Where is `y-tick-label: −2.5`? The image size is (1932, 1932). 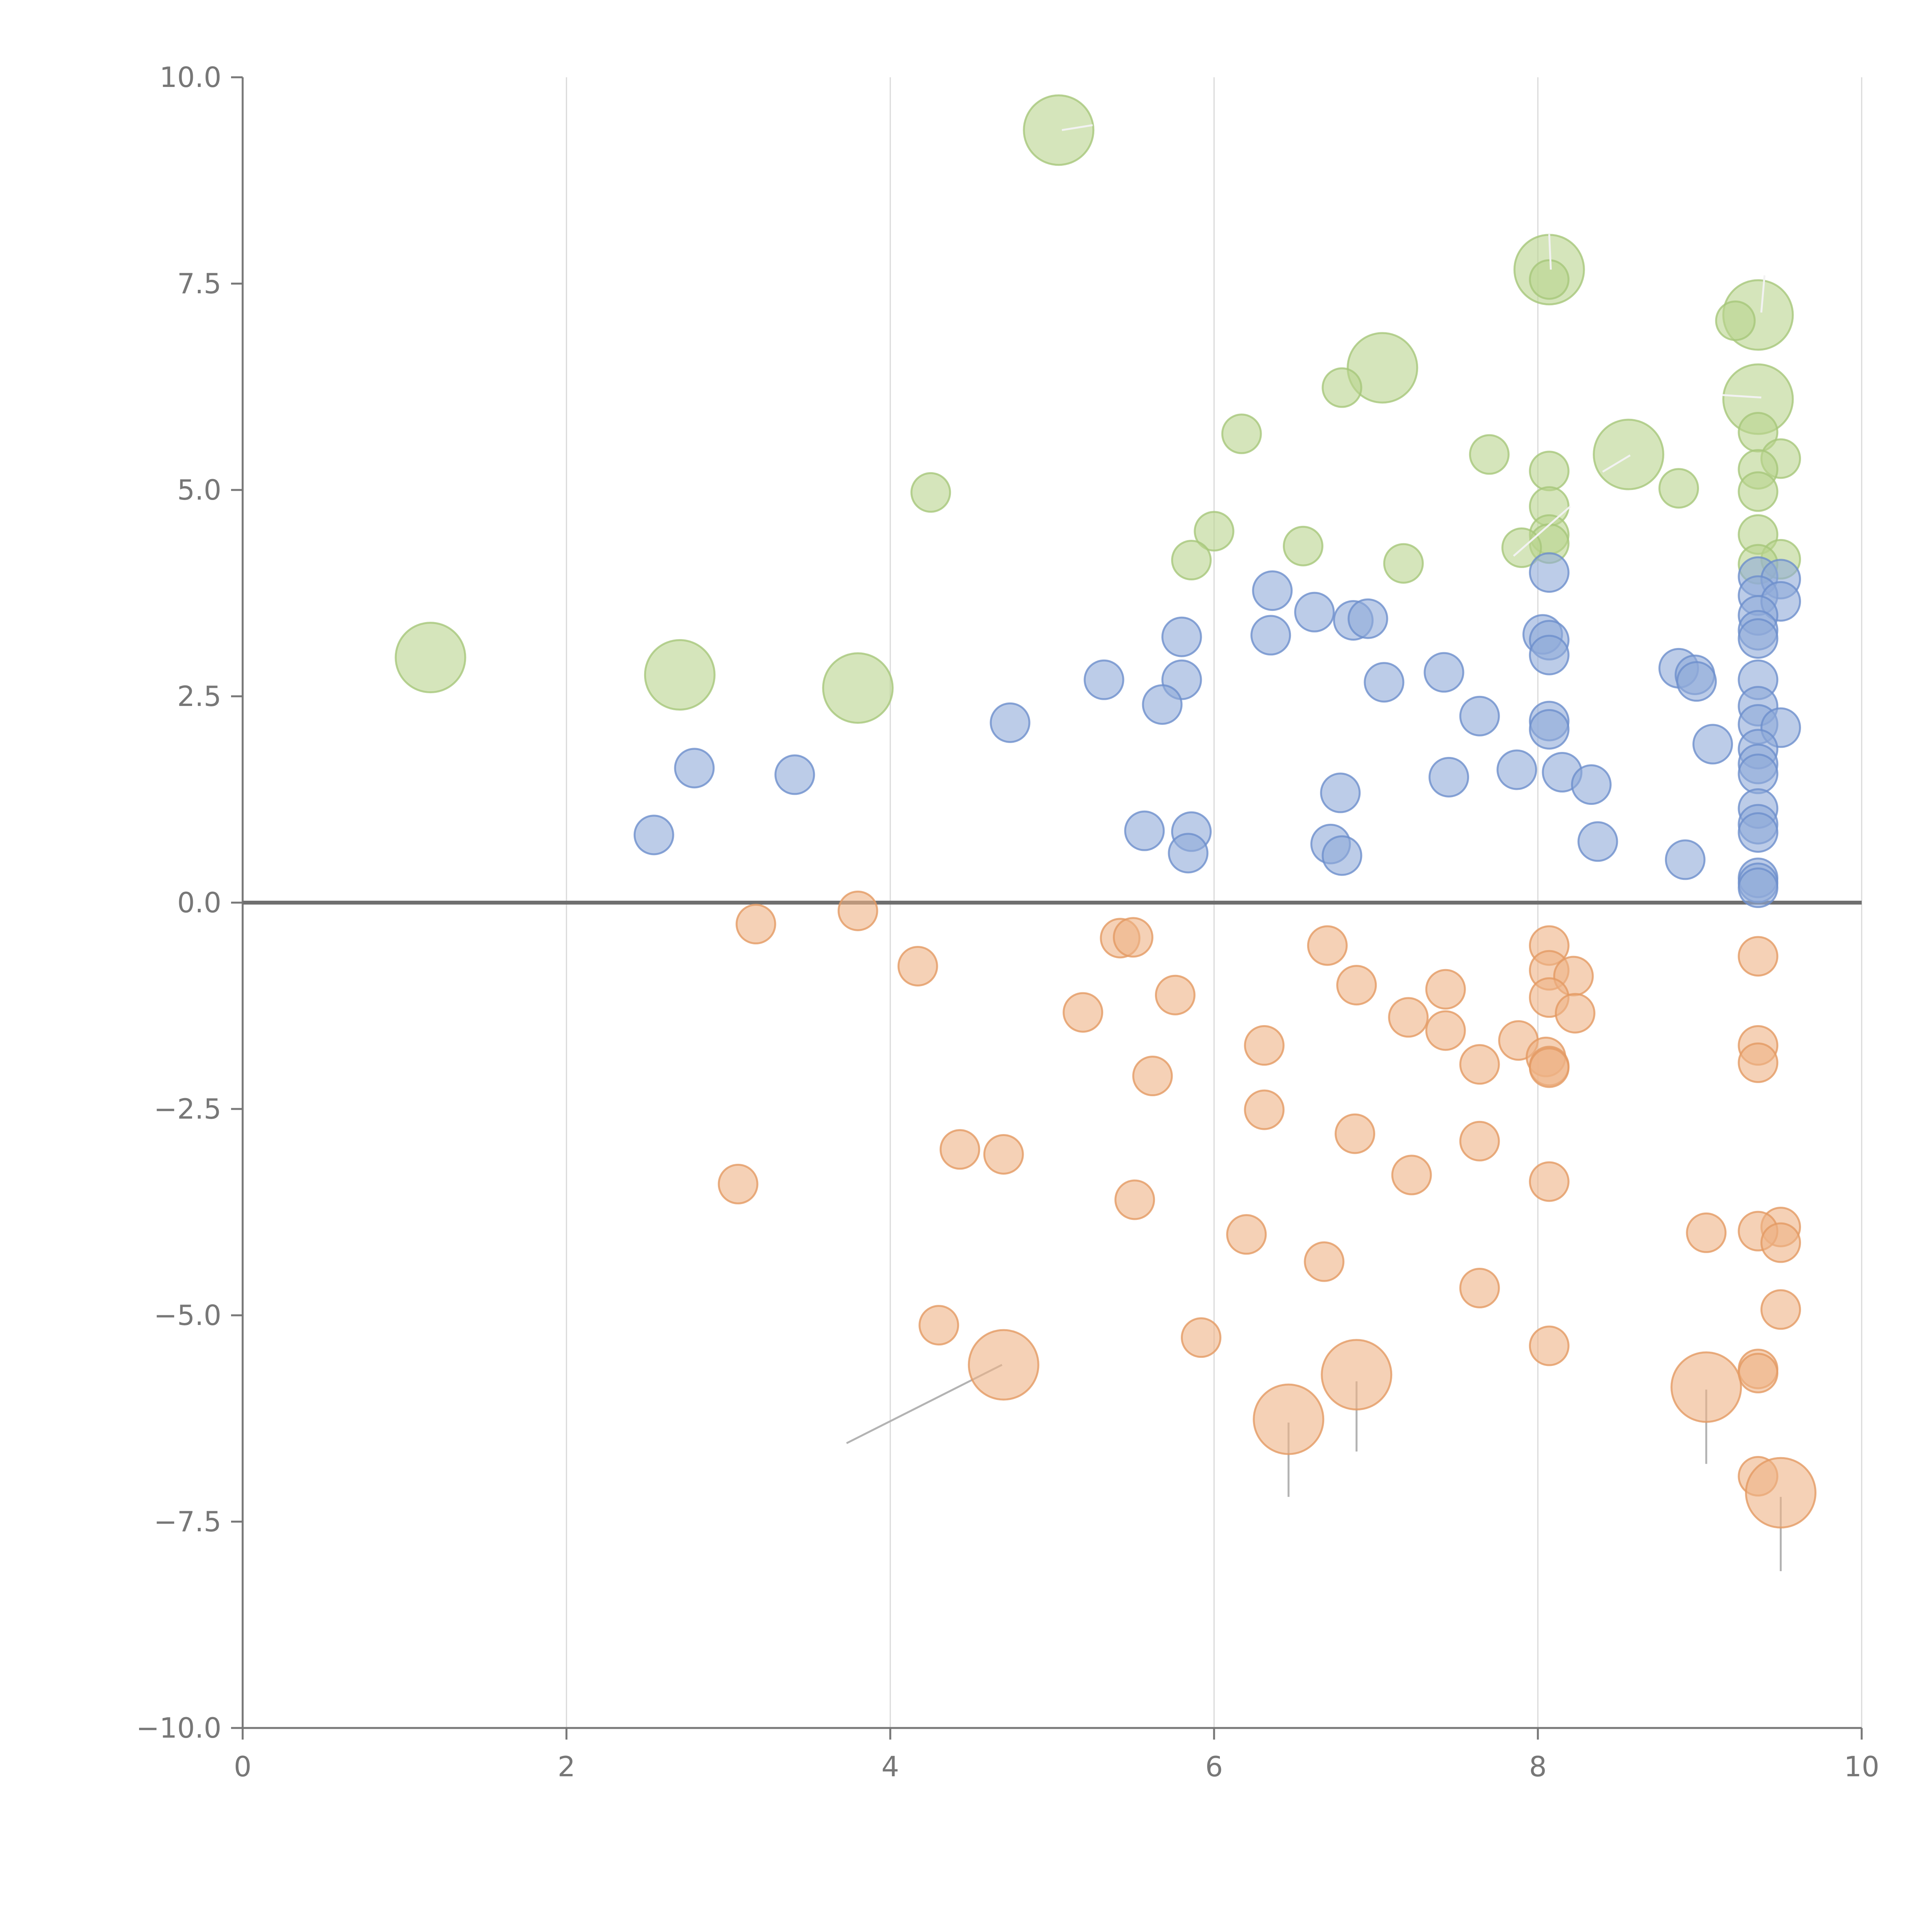 y-tick-label: −2.5 is located at coordinates (188, 1109).